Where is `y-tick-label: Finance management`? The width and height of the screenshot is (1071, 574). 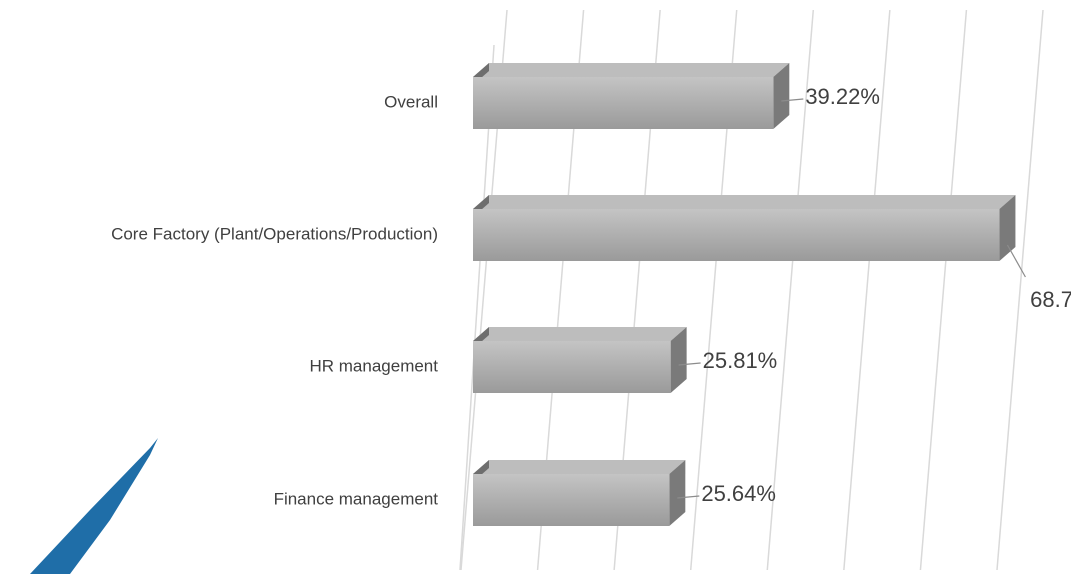 y-tick-label: Finance management is located at coordinates (356, 498).